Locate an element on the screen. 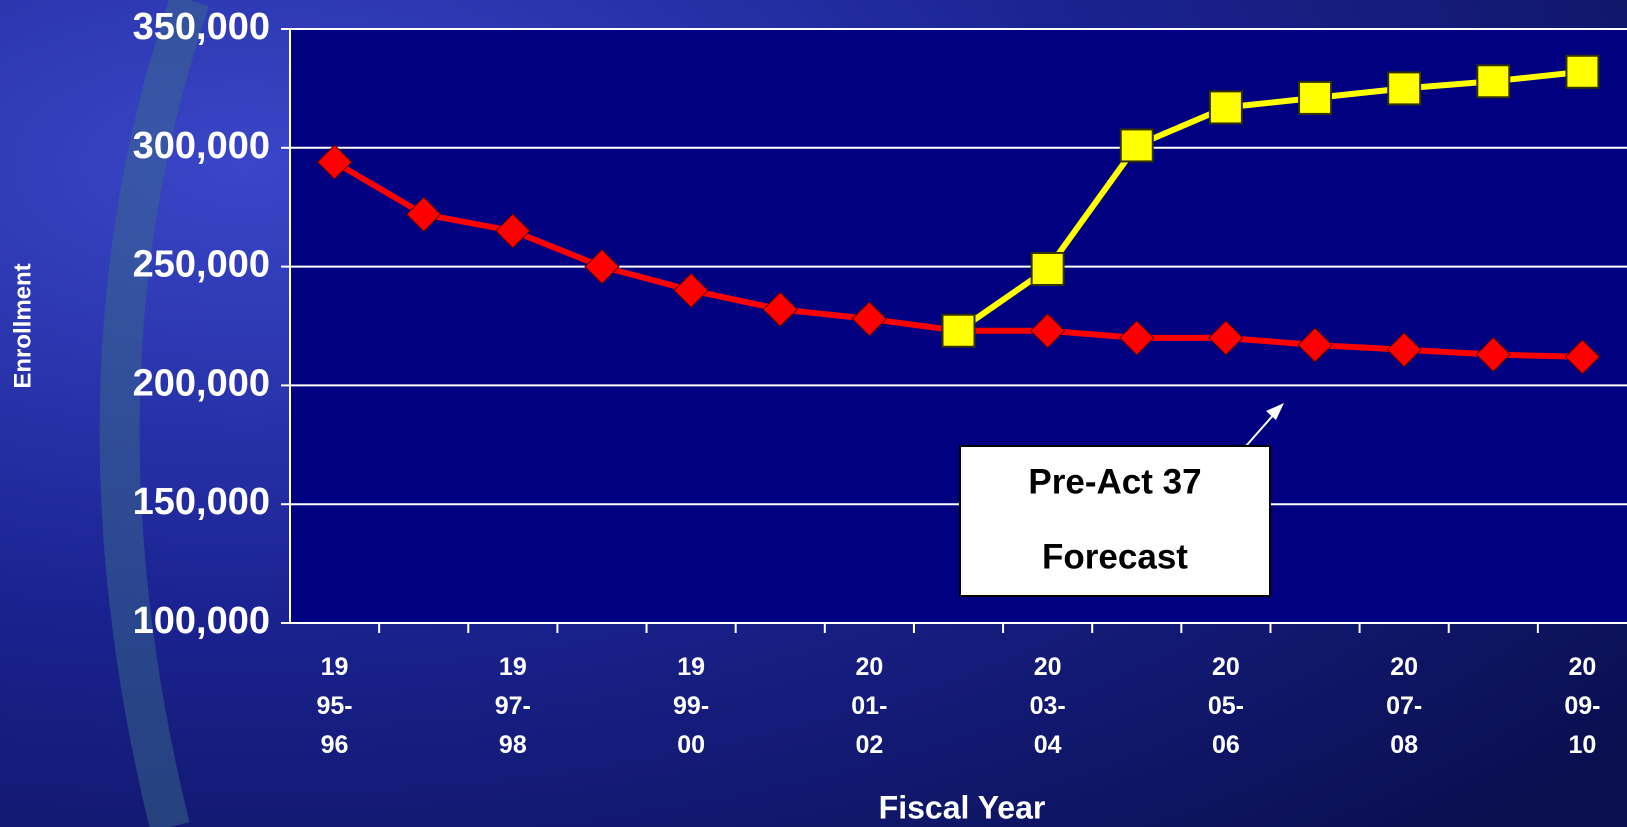 Image resolution: width=1627 pixels, height=827 pixels. annotation-text: Forecast is located at coordinates (1115, 556).